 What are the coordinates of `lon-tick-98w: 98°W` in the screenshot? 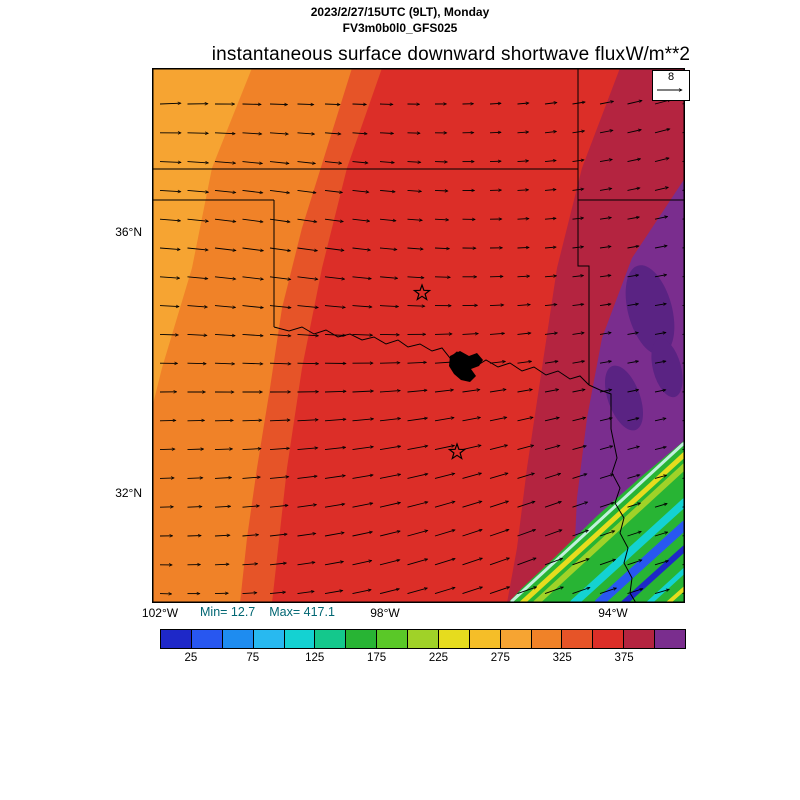 It's located at (385, 613).